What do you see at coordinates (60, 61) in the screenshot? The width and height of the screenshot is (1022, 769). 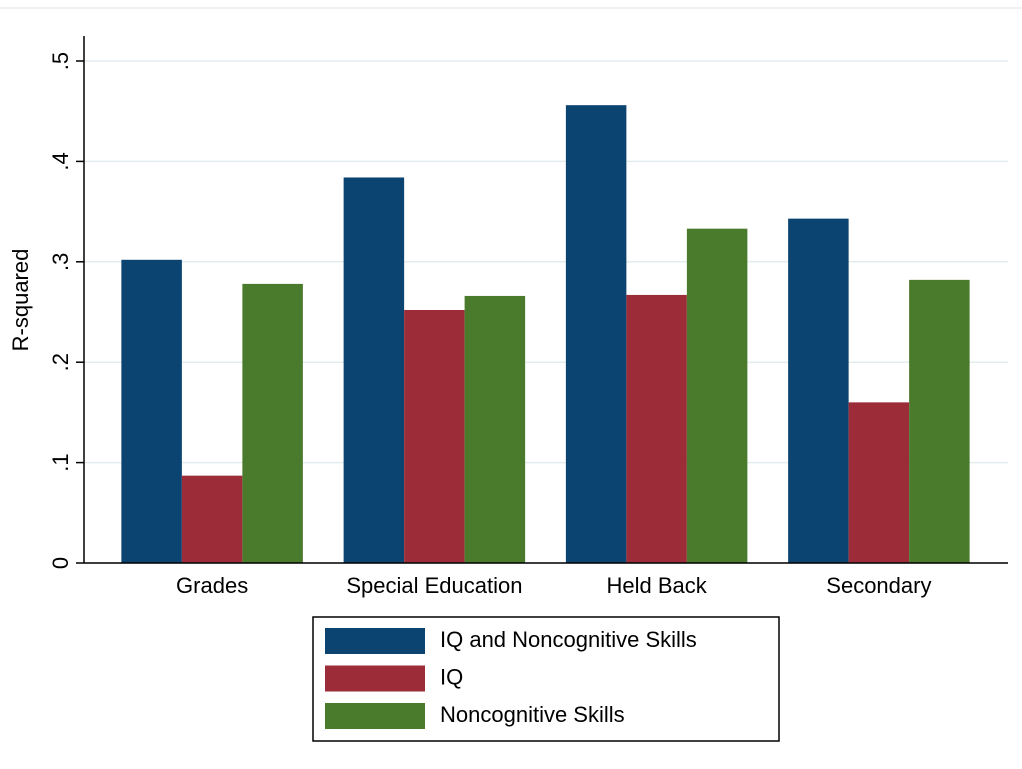 I see `y-tick-label: .5` at bounding box center [60, 61].